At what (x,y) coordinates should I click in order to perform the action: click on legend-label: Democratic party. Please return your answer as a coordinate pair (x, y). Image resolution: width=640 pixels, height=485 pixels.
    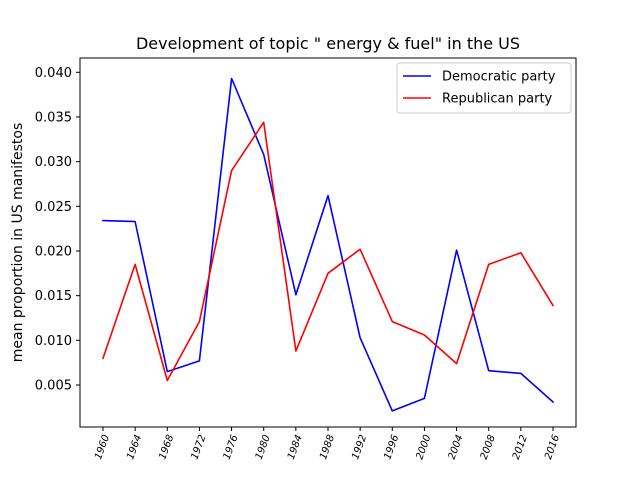
    Looking at the image, I should click on (499, 77).